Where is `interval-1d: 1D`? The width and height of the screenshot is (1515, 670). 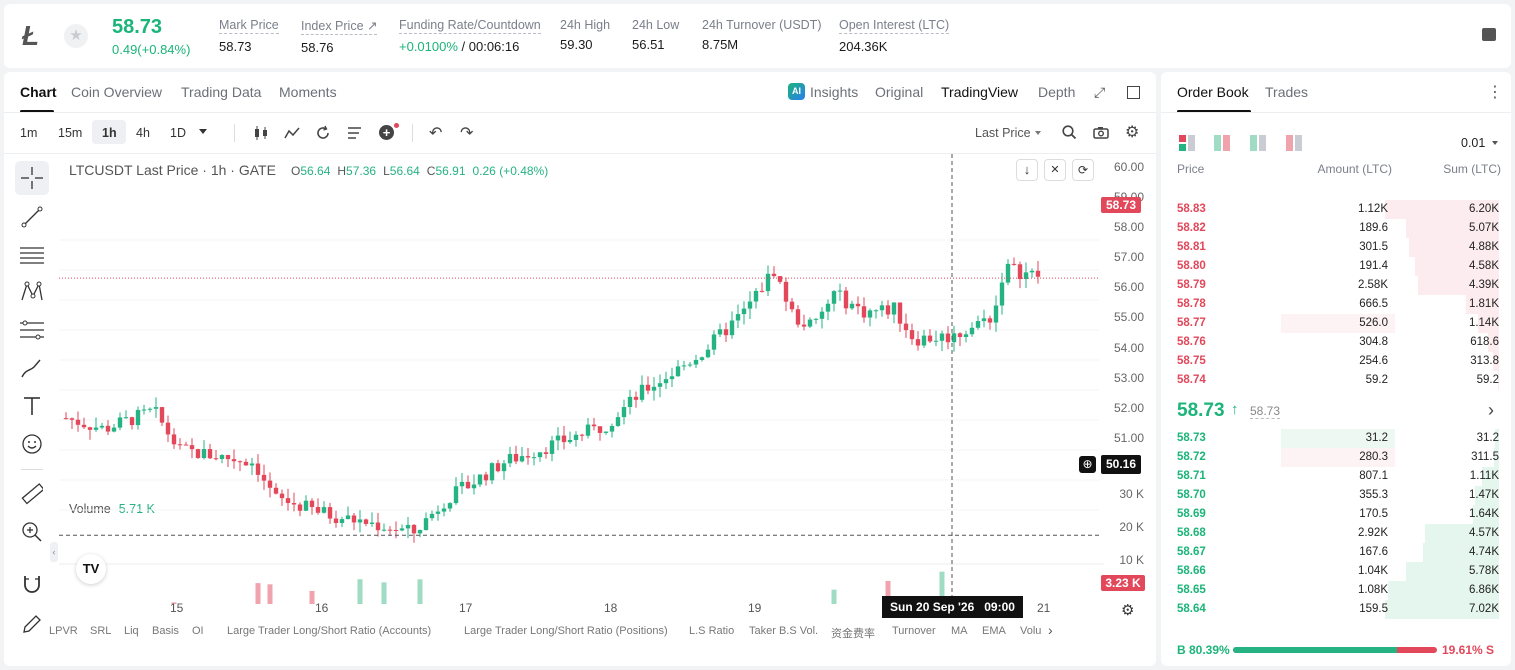
interval-1d: 1D is located at coordinates (178, 133).